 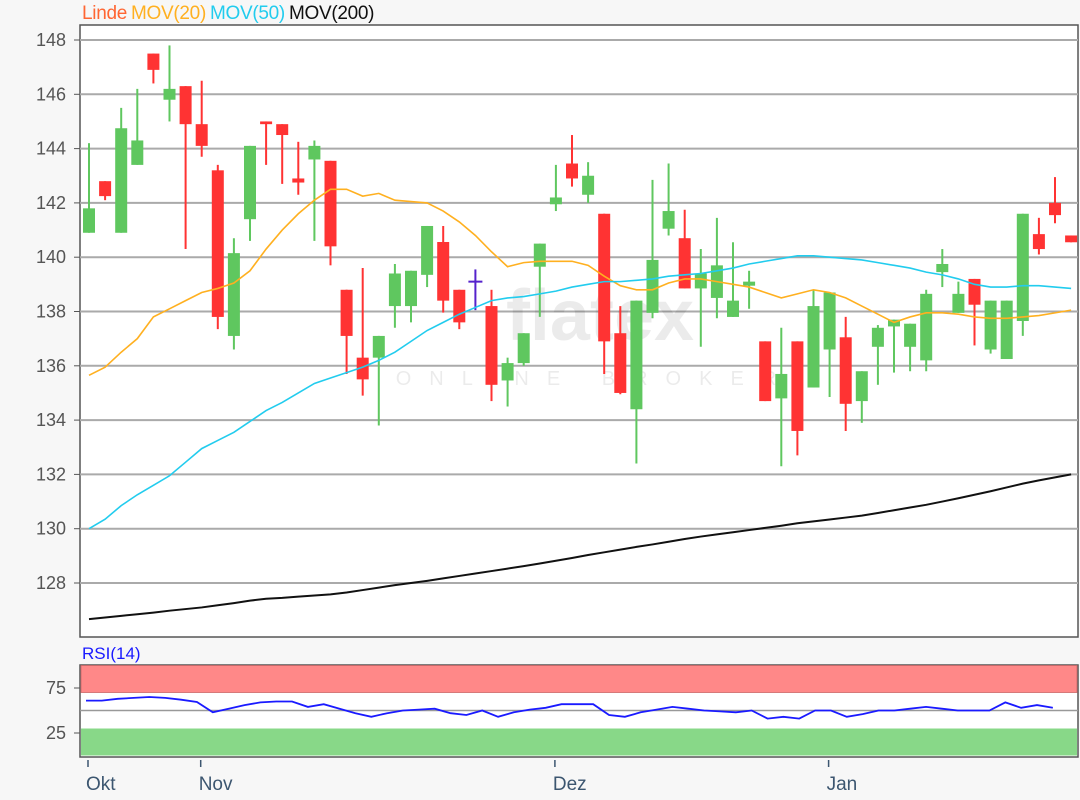 I want to click on legend-ma200: MOV(200), so click(x=331, y=13).